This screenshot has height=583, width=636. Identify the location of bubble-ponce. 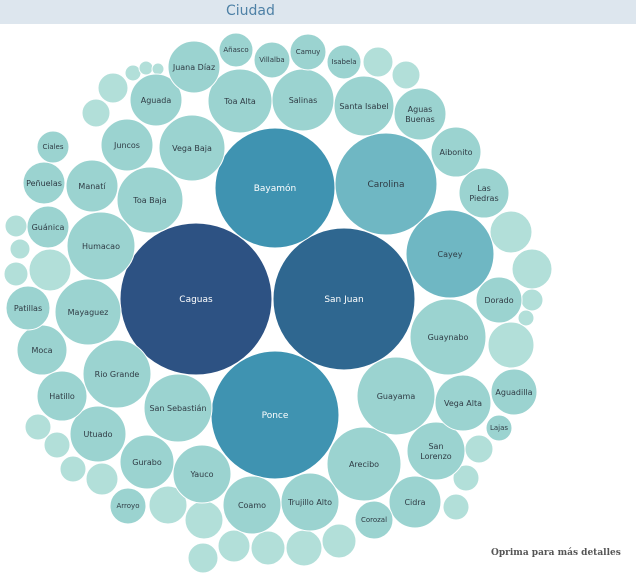
(275, 415).